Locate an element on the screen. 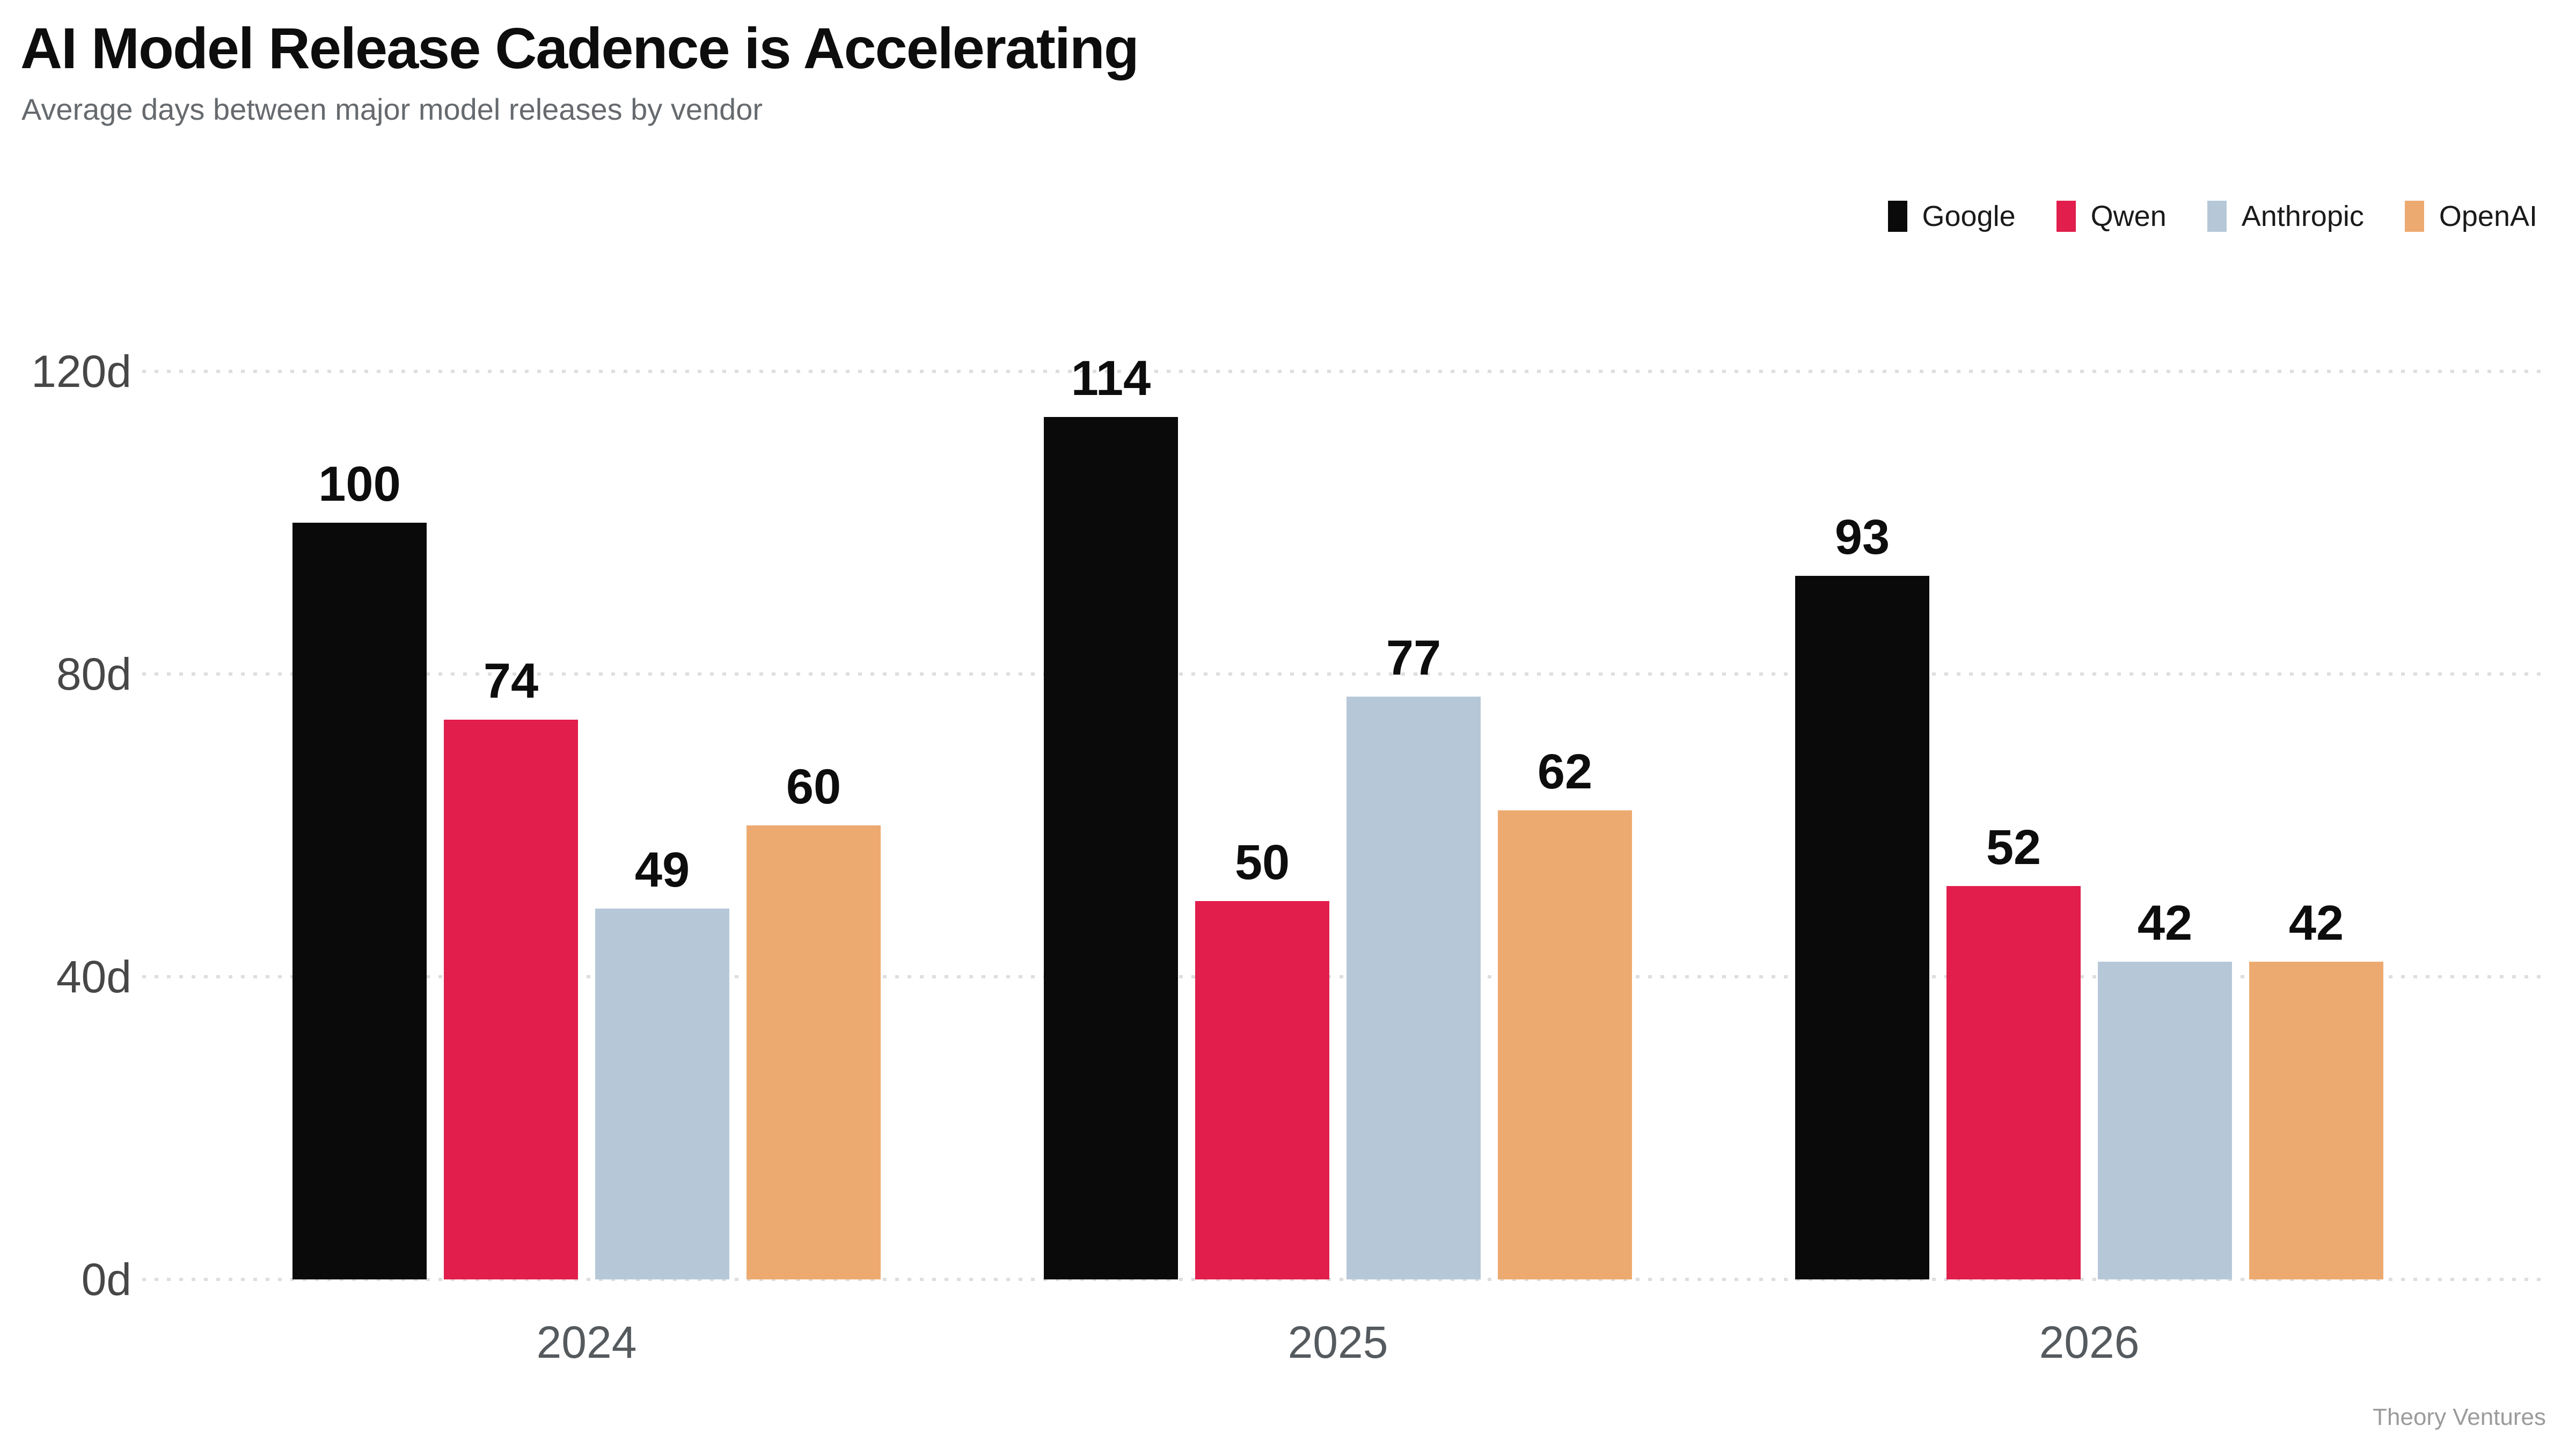 This screenshot has height=1449, width=2576. bar-cell-google-2024: 100 is located at coordinates (359, 869).